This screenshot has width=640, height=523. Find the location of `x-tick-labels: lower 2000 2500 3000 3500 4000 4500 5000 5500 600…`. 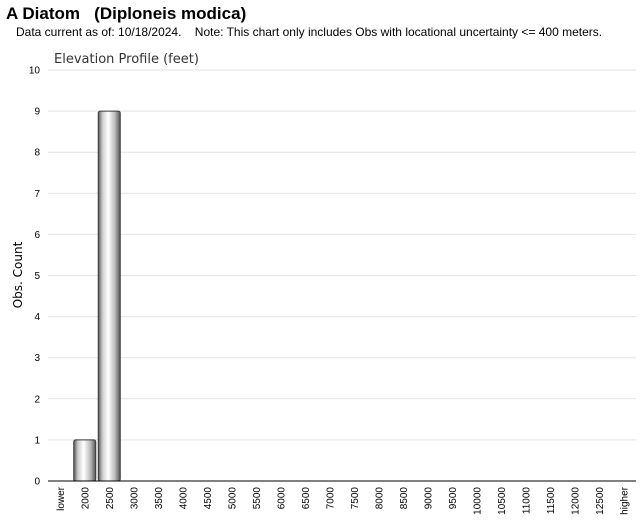

x-tick-labels: lower 2000 2500 3000 3500 4000 4500 5000 5500 600… is located at coordinates (343, 500).